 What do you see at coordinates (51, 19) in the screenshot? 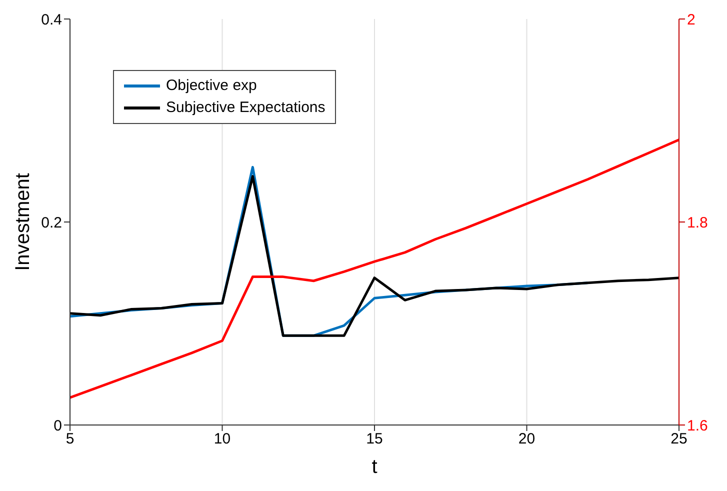
I see `y-tick-label: 0.4` at bounding box center [51, 19].